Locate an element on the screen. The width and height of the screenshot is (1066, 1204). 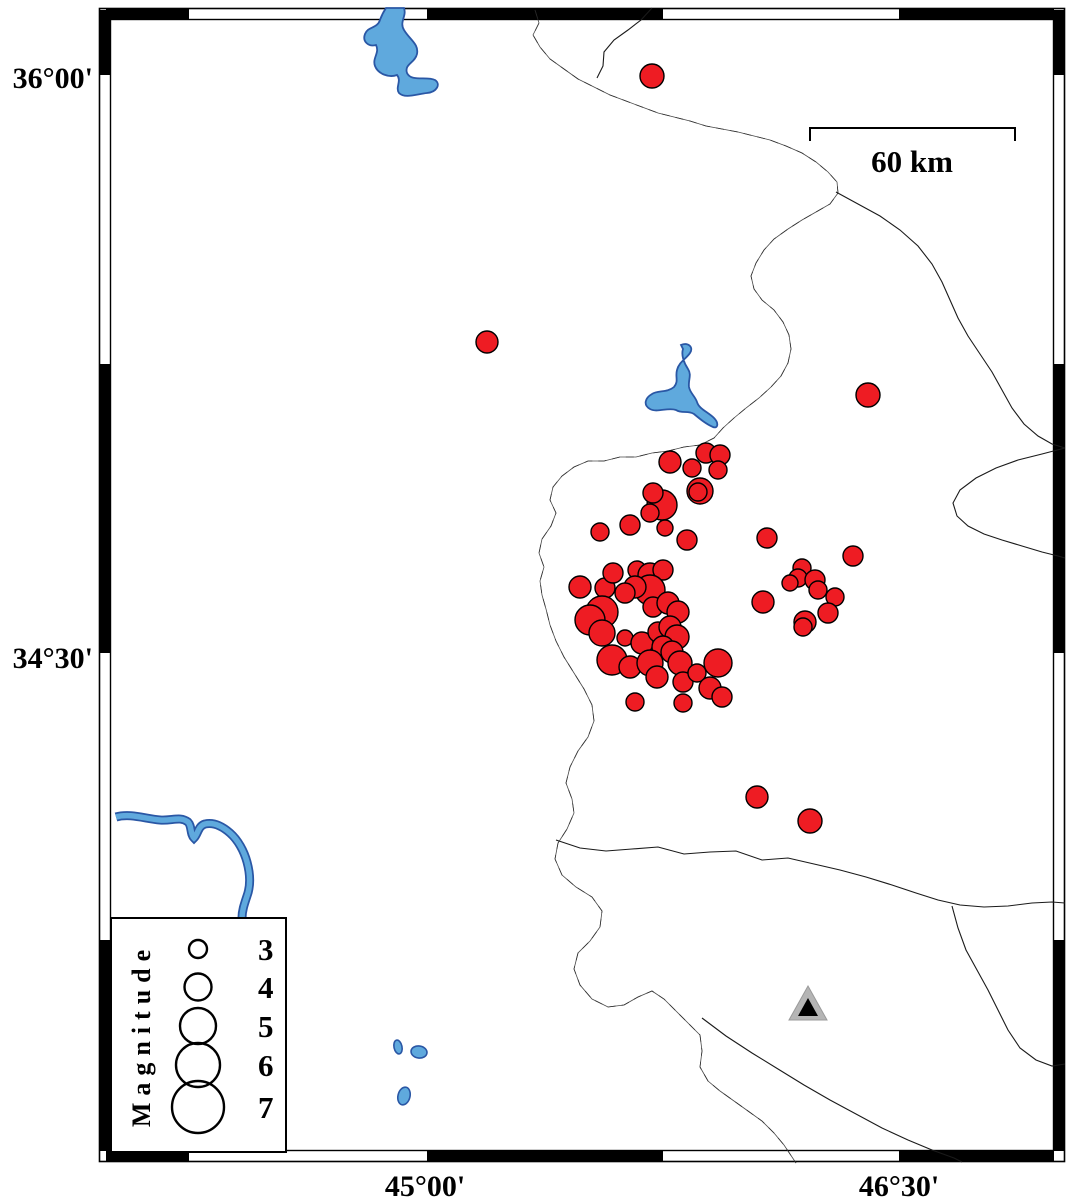
station-marker is located at coordinates (808, 1002).